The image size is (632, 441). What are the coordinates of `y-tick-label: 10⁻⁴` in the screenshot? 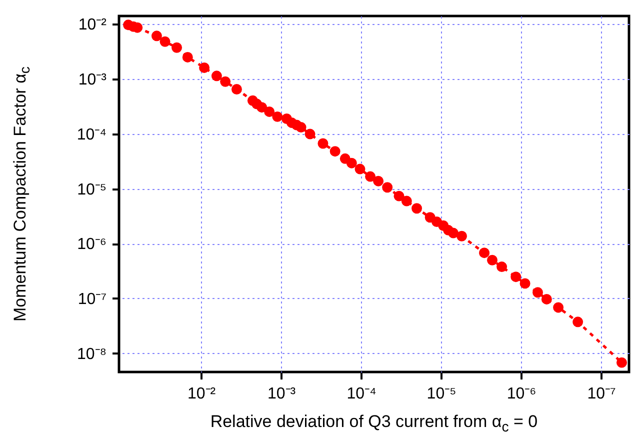 It's located at (91, 135).